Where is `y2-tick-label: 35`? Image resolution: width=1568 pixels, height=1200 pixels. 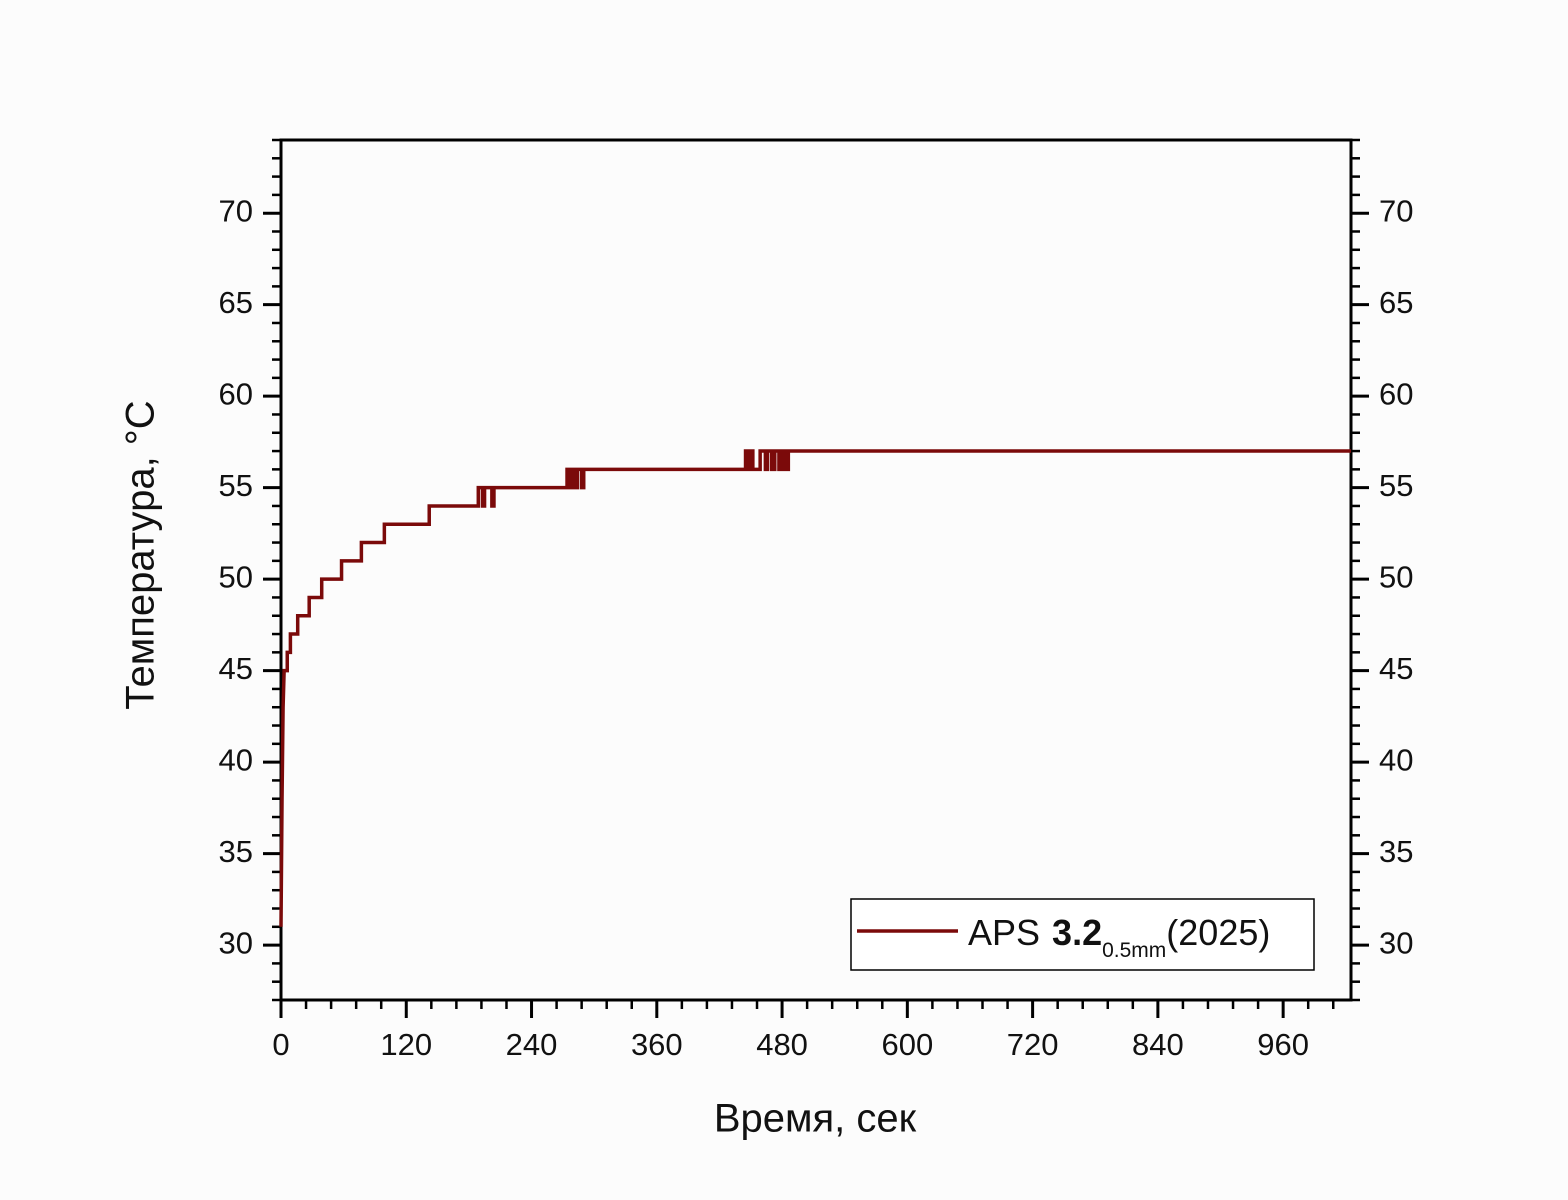
y2-tick-label: 35 is located at coordinates (1396, 851).